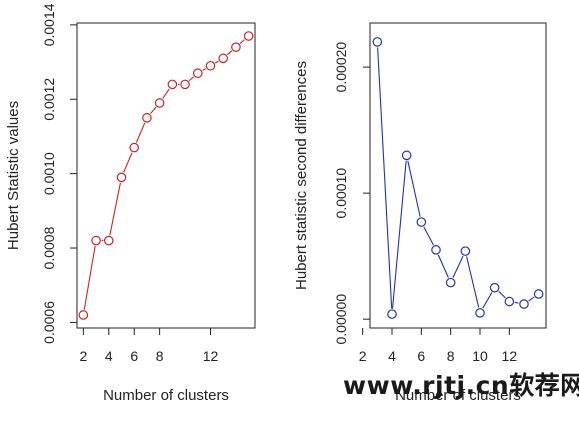 Image resolution: width=579 pixels, height=431 pixels. I want to click on y-tick-label: 0.0010, so click(49, 173).